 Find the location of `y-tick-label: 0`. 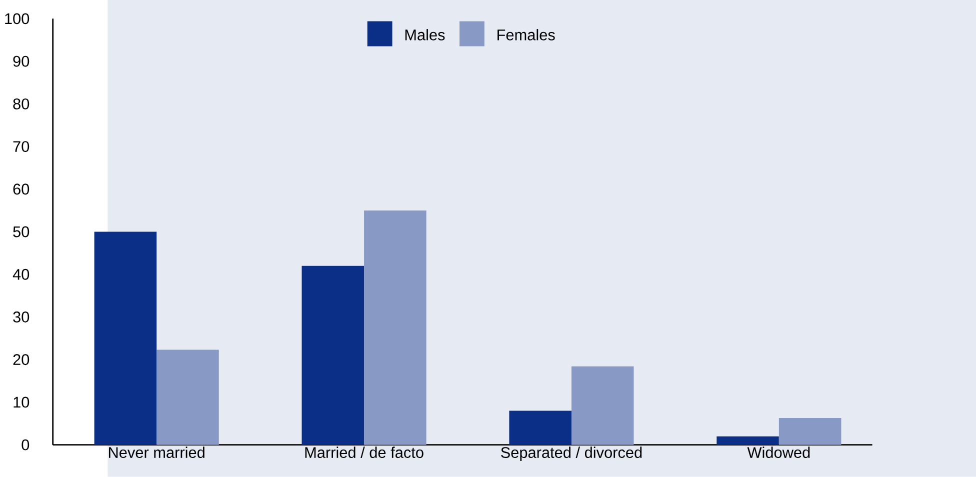

y-tick-label: 0 is located at coordinates (26, 444).